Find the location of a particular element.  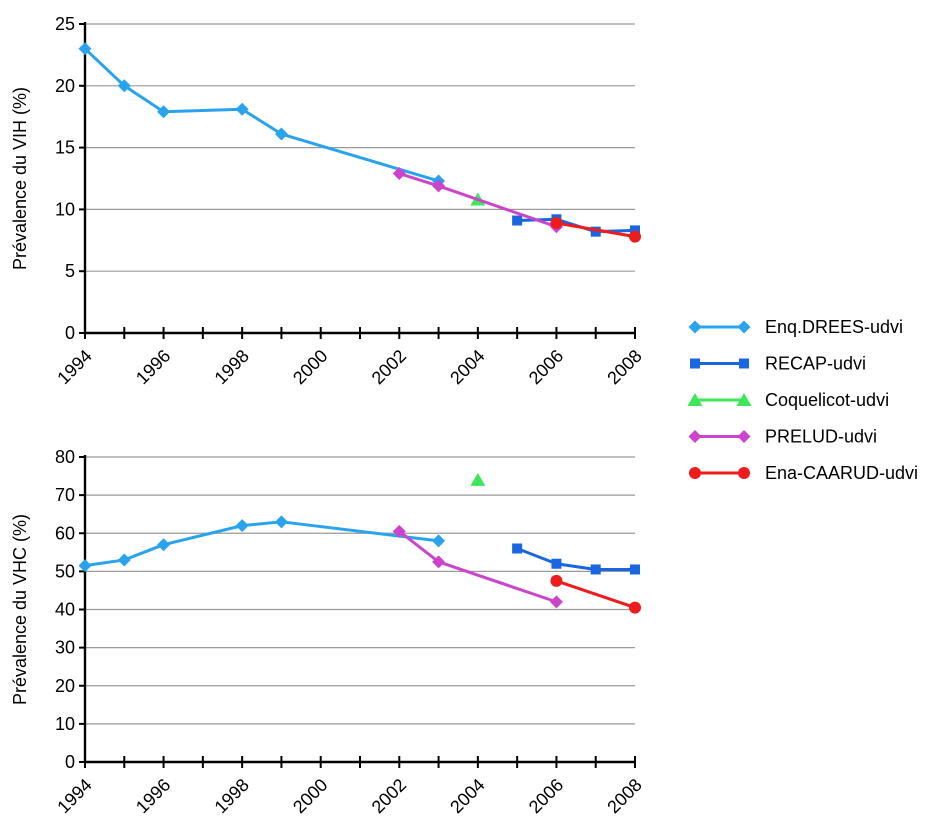

hiv-series-ena-caarud-udvi is located at coordinates (595, 229).